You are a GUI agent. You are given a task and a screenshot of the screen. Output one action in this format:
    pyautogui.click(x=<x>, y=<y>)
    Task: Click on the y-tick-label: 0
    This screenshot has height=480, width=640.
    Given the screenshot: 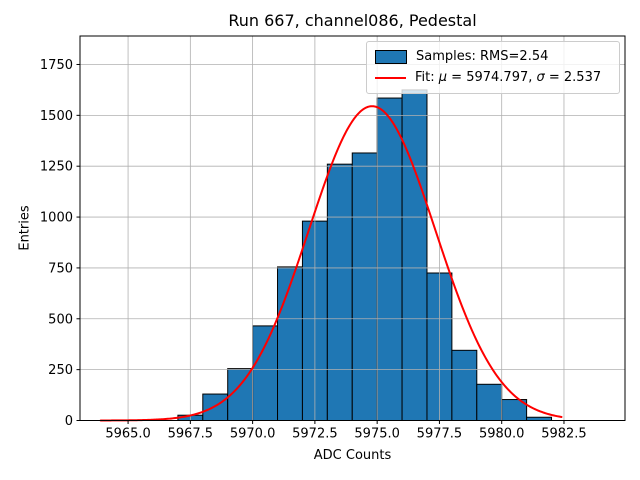 What is the action you would take?
    pyautogui.click(x=69, y=421)
    